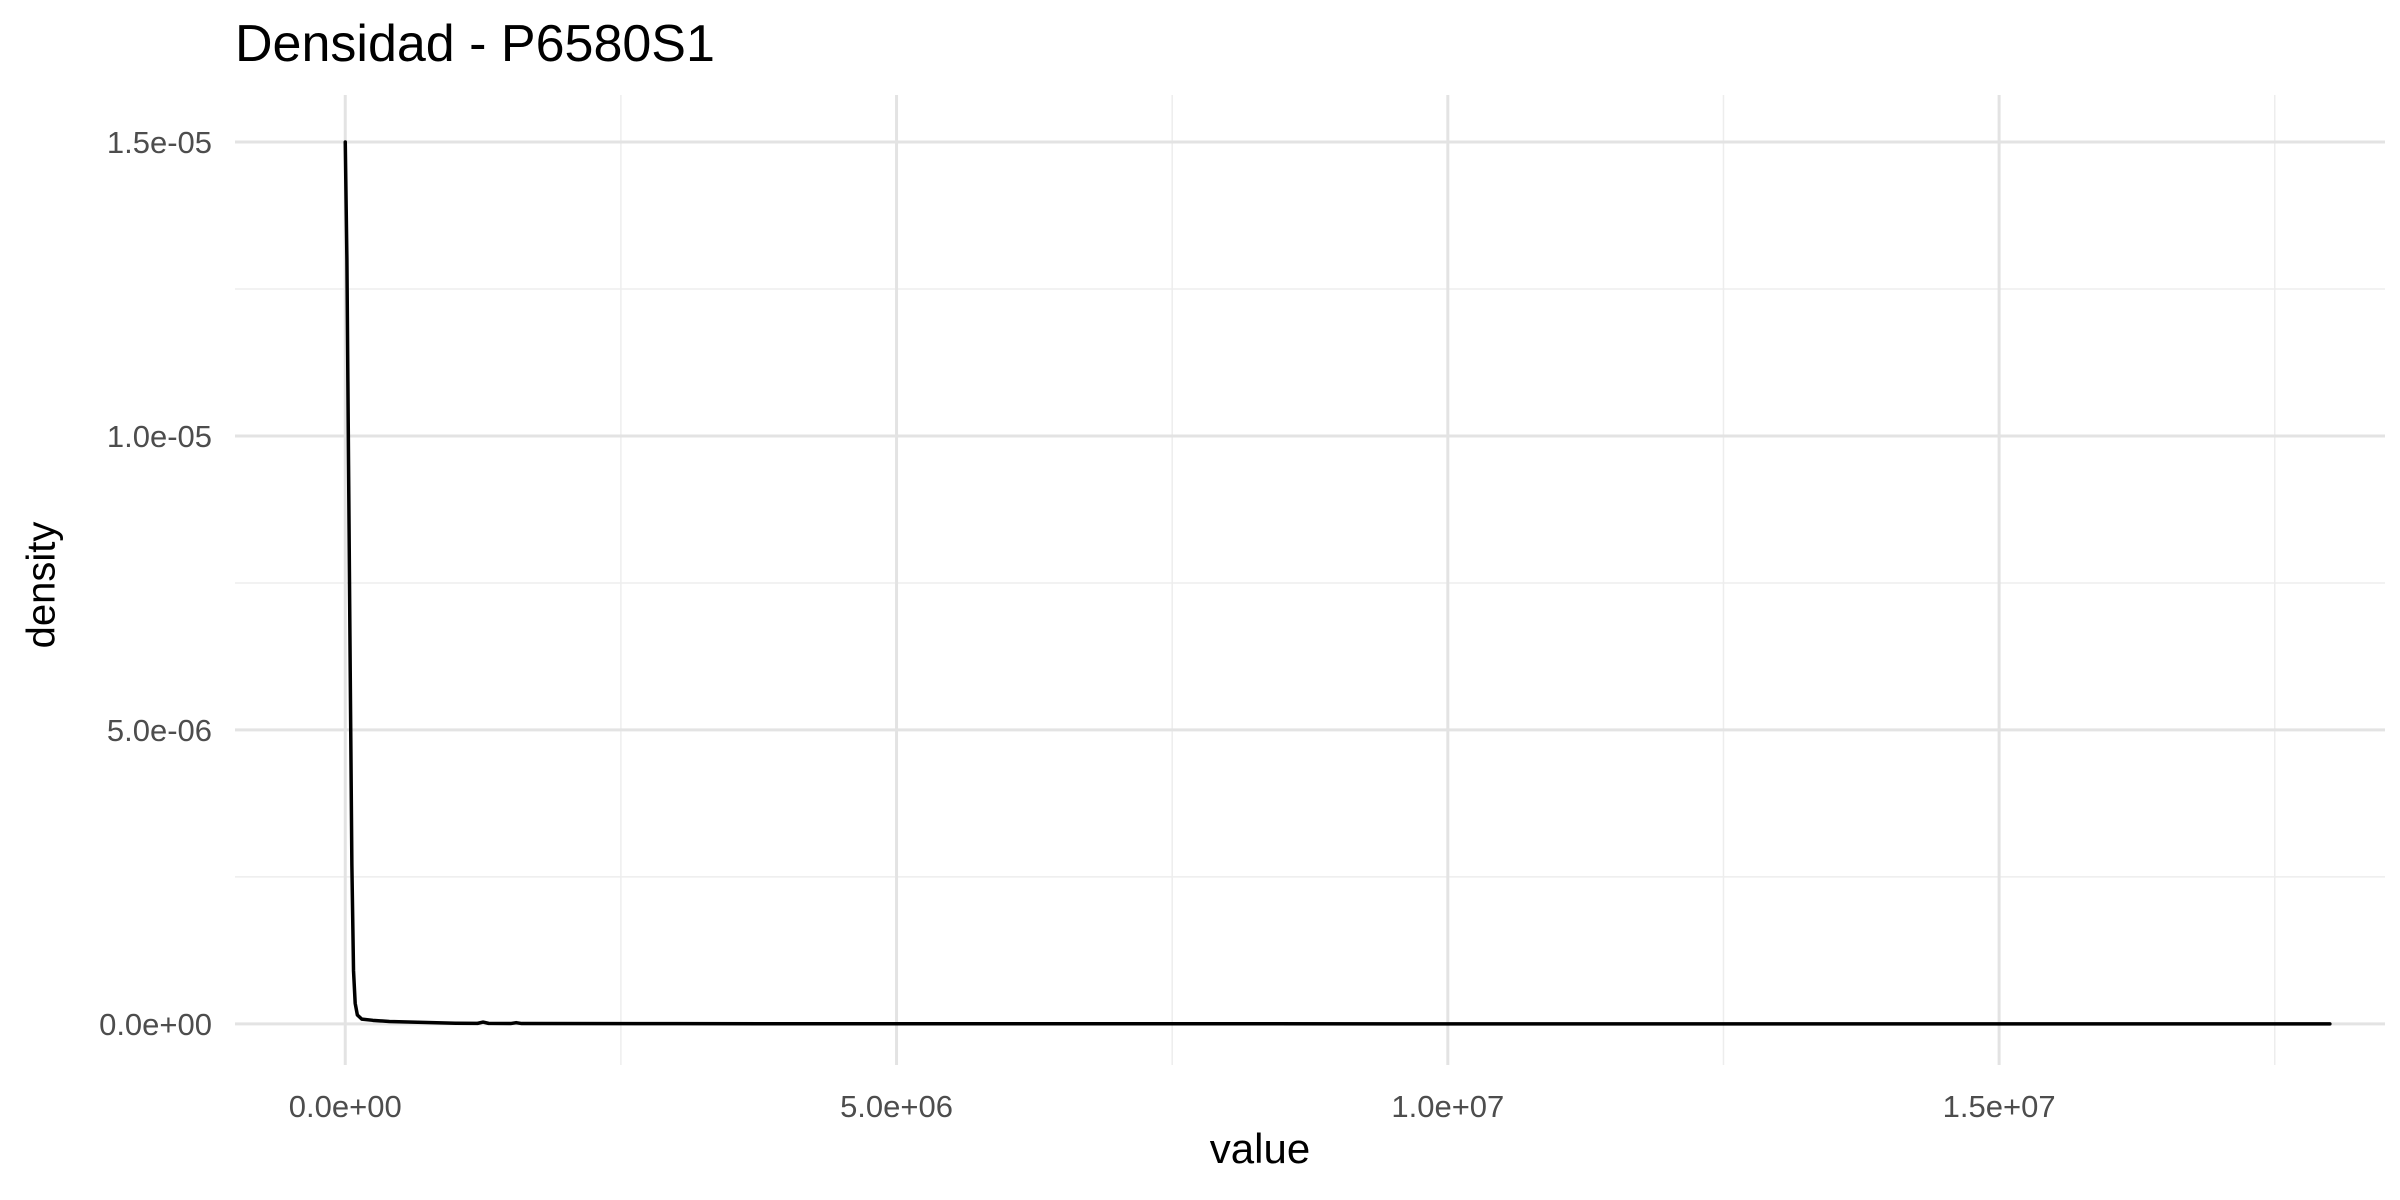  Describe the element at coordinates (475, 44) in the screenshot. I see `chart-title: Densidad - P6580S1` at that location.